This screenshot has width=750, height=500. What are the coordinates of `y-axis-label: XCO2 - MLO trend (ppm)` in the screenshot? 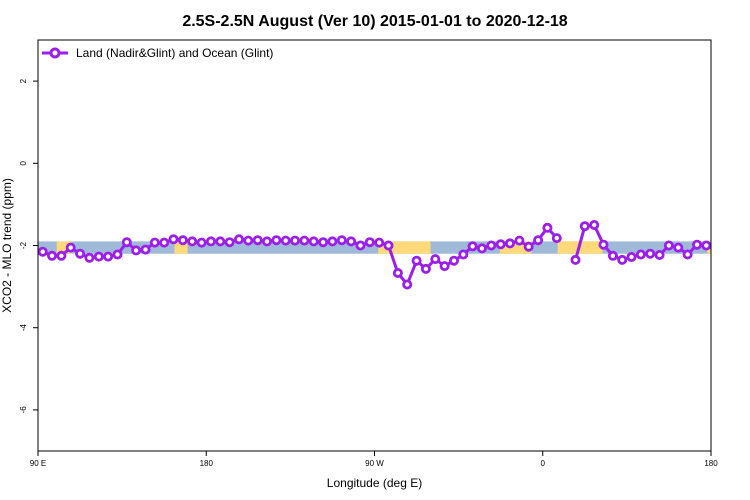 It's located at (7, 245).